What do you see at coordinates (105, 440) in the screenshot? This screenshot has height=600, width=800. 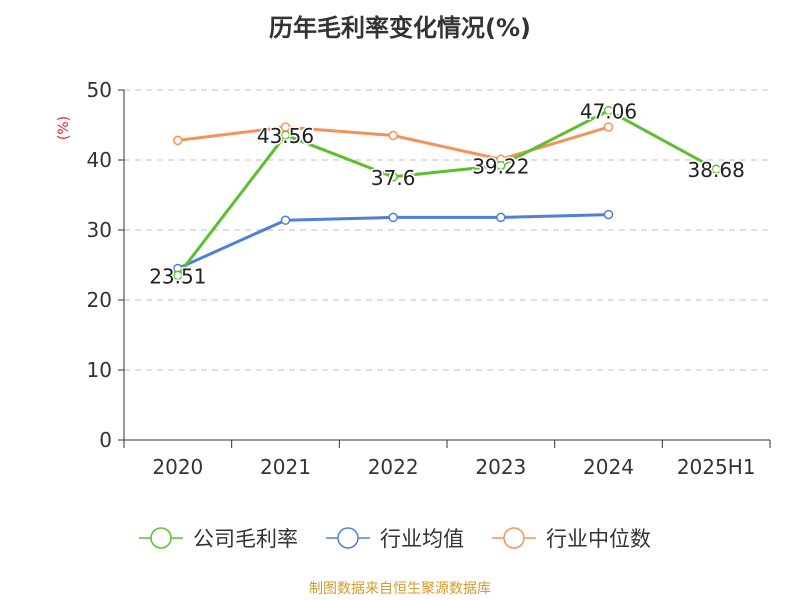 I see `y-tick-label: 0` at bounding box center [105, 440].